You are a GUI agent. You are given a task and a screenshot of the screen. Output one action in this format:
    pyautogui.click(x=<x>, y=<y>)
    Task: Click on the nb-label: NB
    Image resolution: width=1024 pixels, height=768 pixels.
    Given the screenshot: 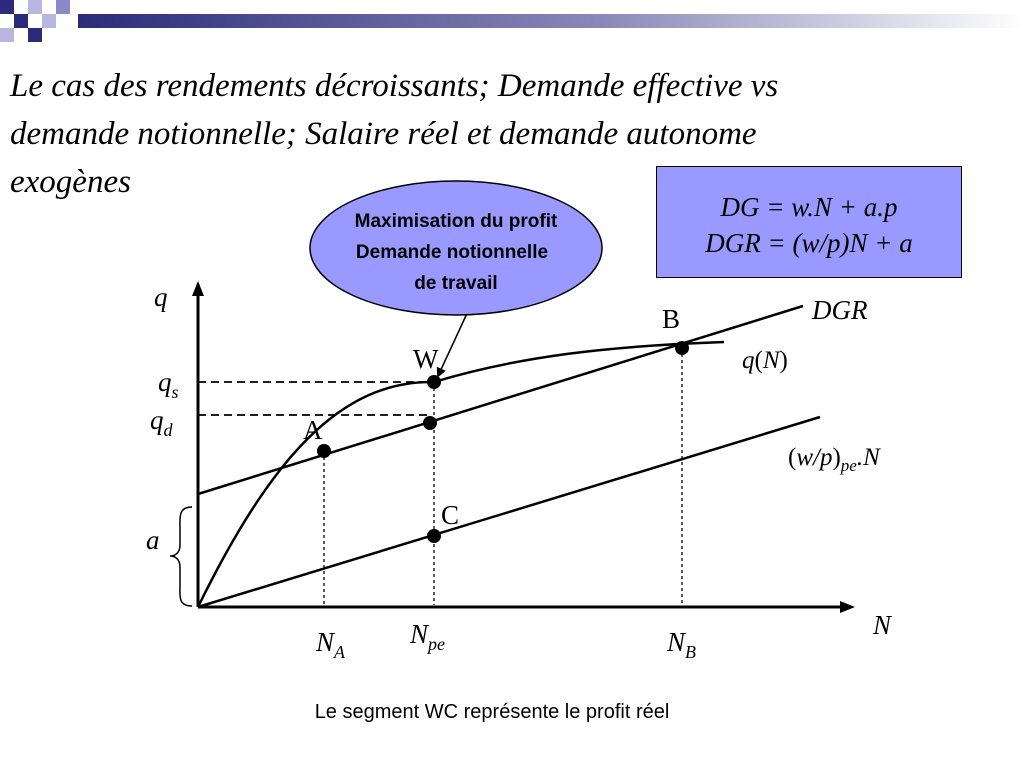 What is the action you would take?
    pyautogui.click(x=681, y=644)
    